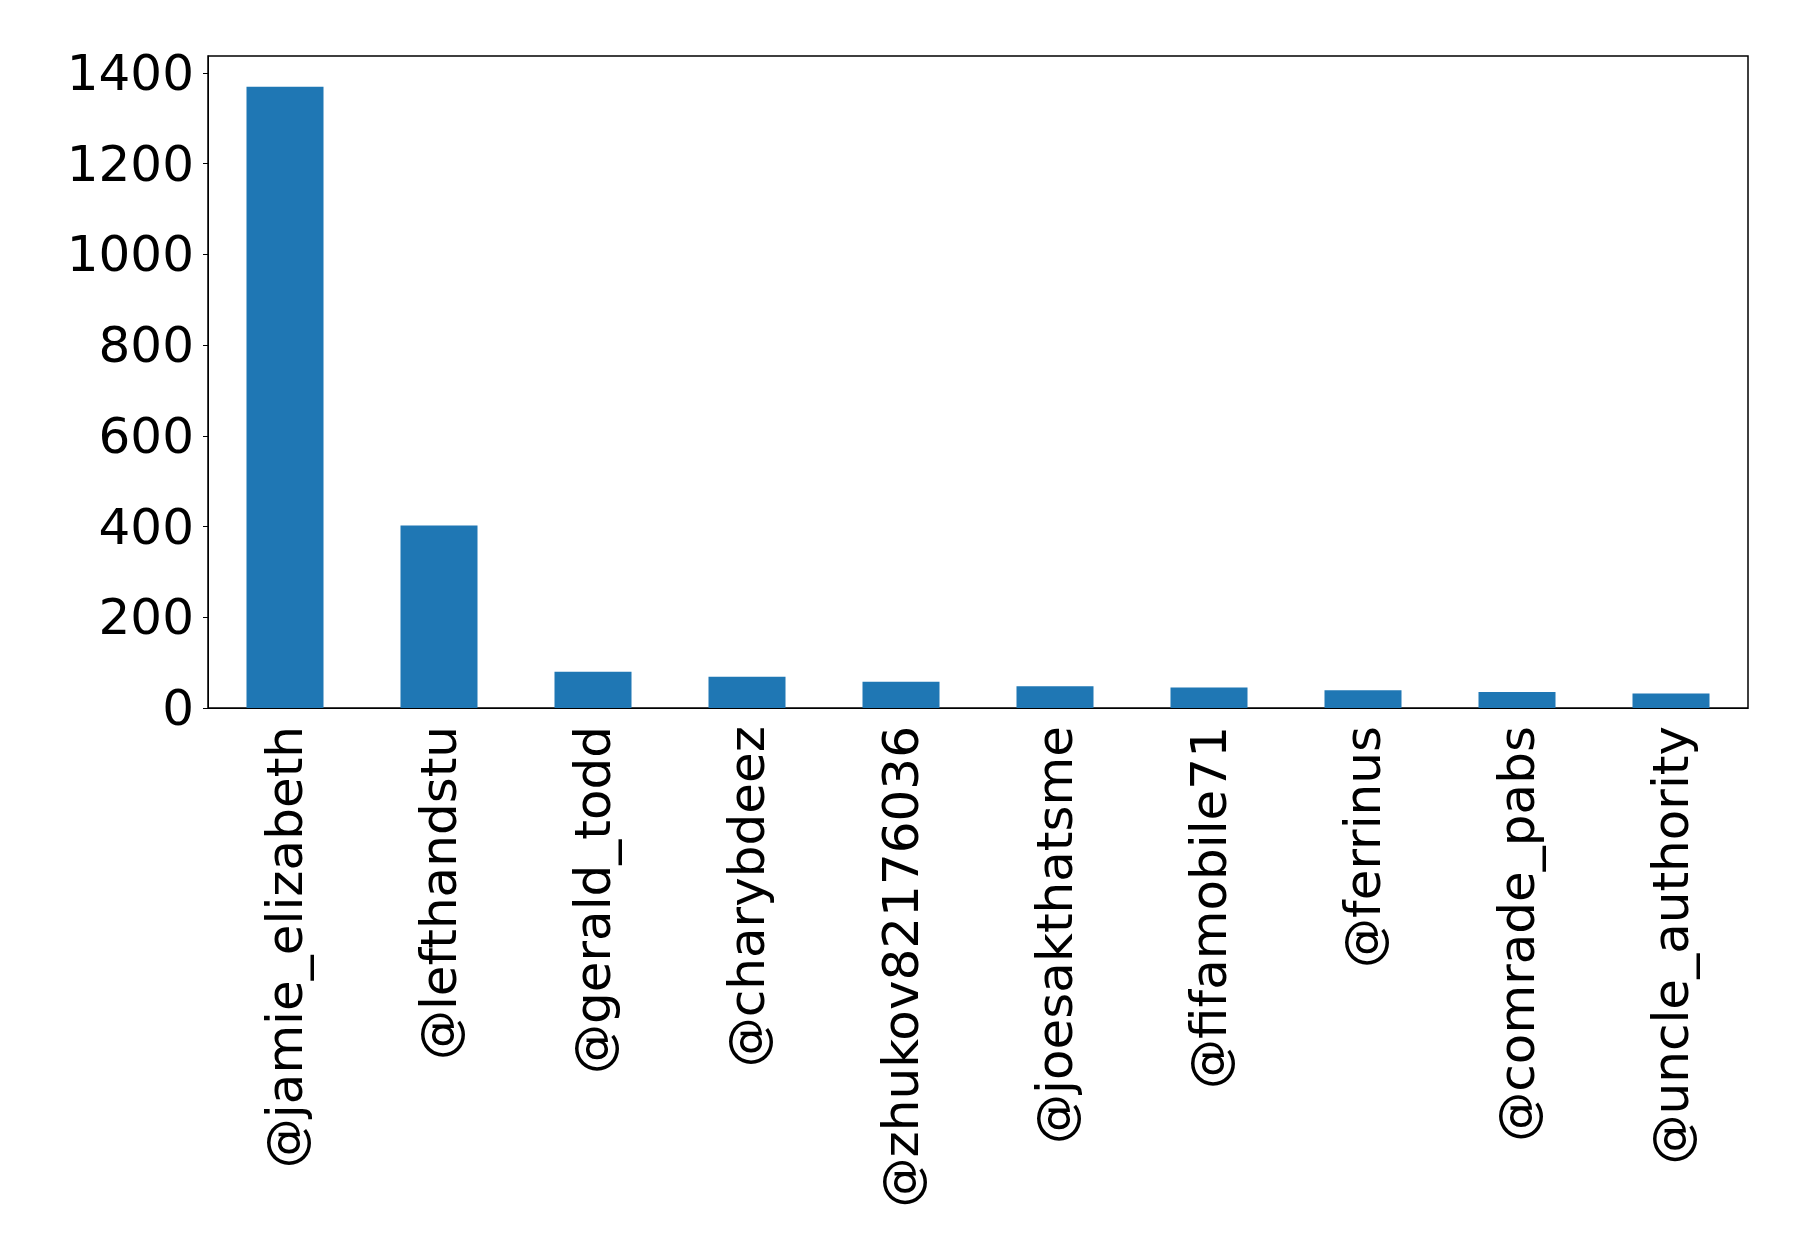 The width and height of the screenshot is (1798, 1238). What do you see at coordinates (130, 163) in the screenshot?
I see `y-tick-label: 1200` at bounding box center [130, 163].